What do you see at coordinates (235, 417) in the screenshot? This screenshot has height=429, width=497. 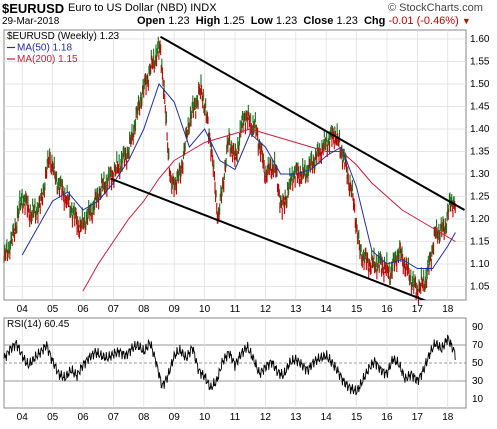 I see `rsi-x-tick-label: 11` at bounding box center [235, 417].